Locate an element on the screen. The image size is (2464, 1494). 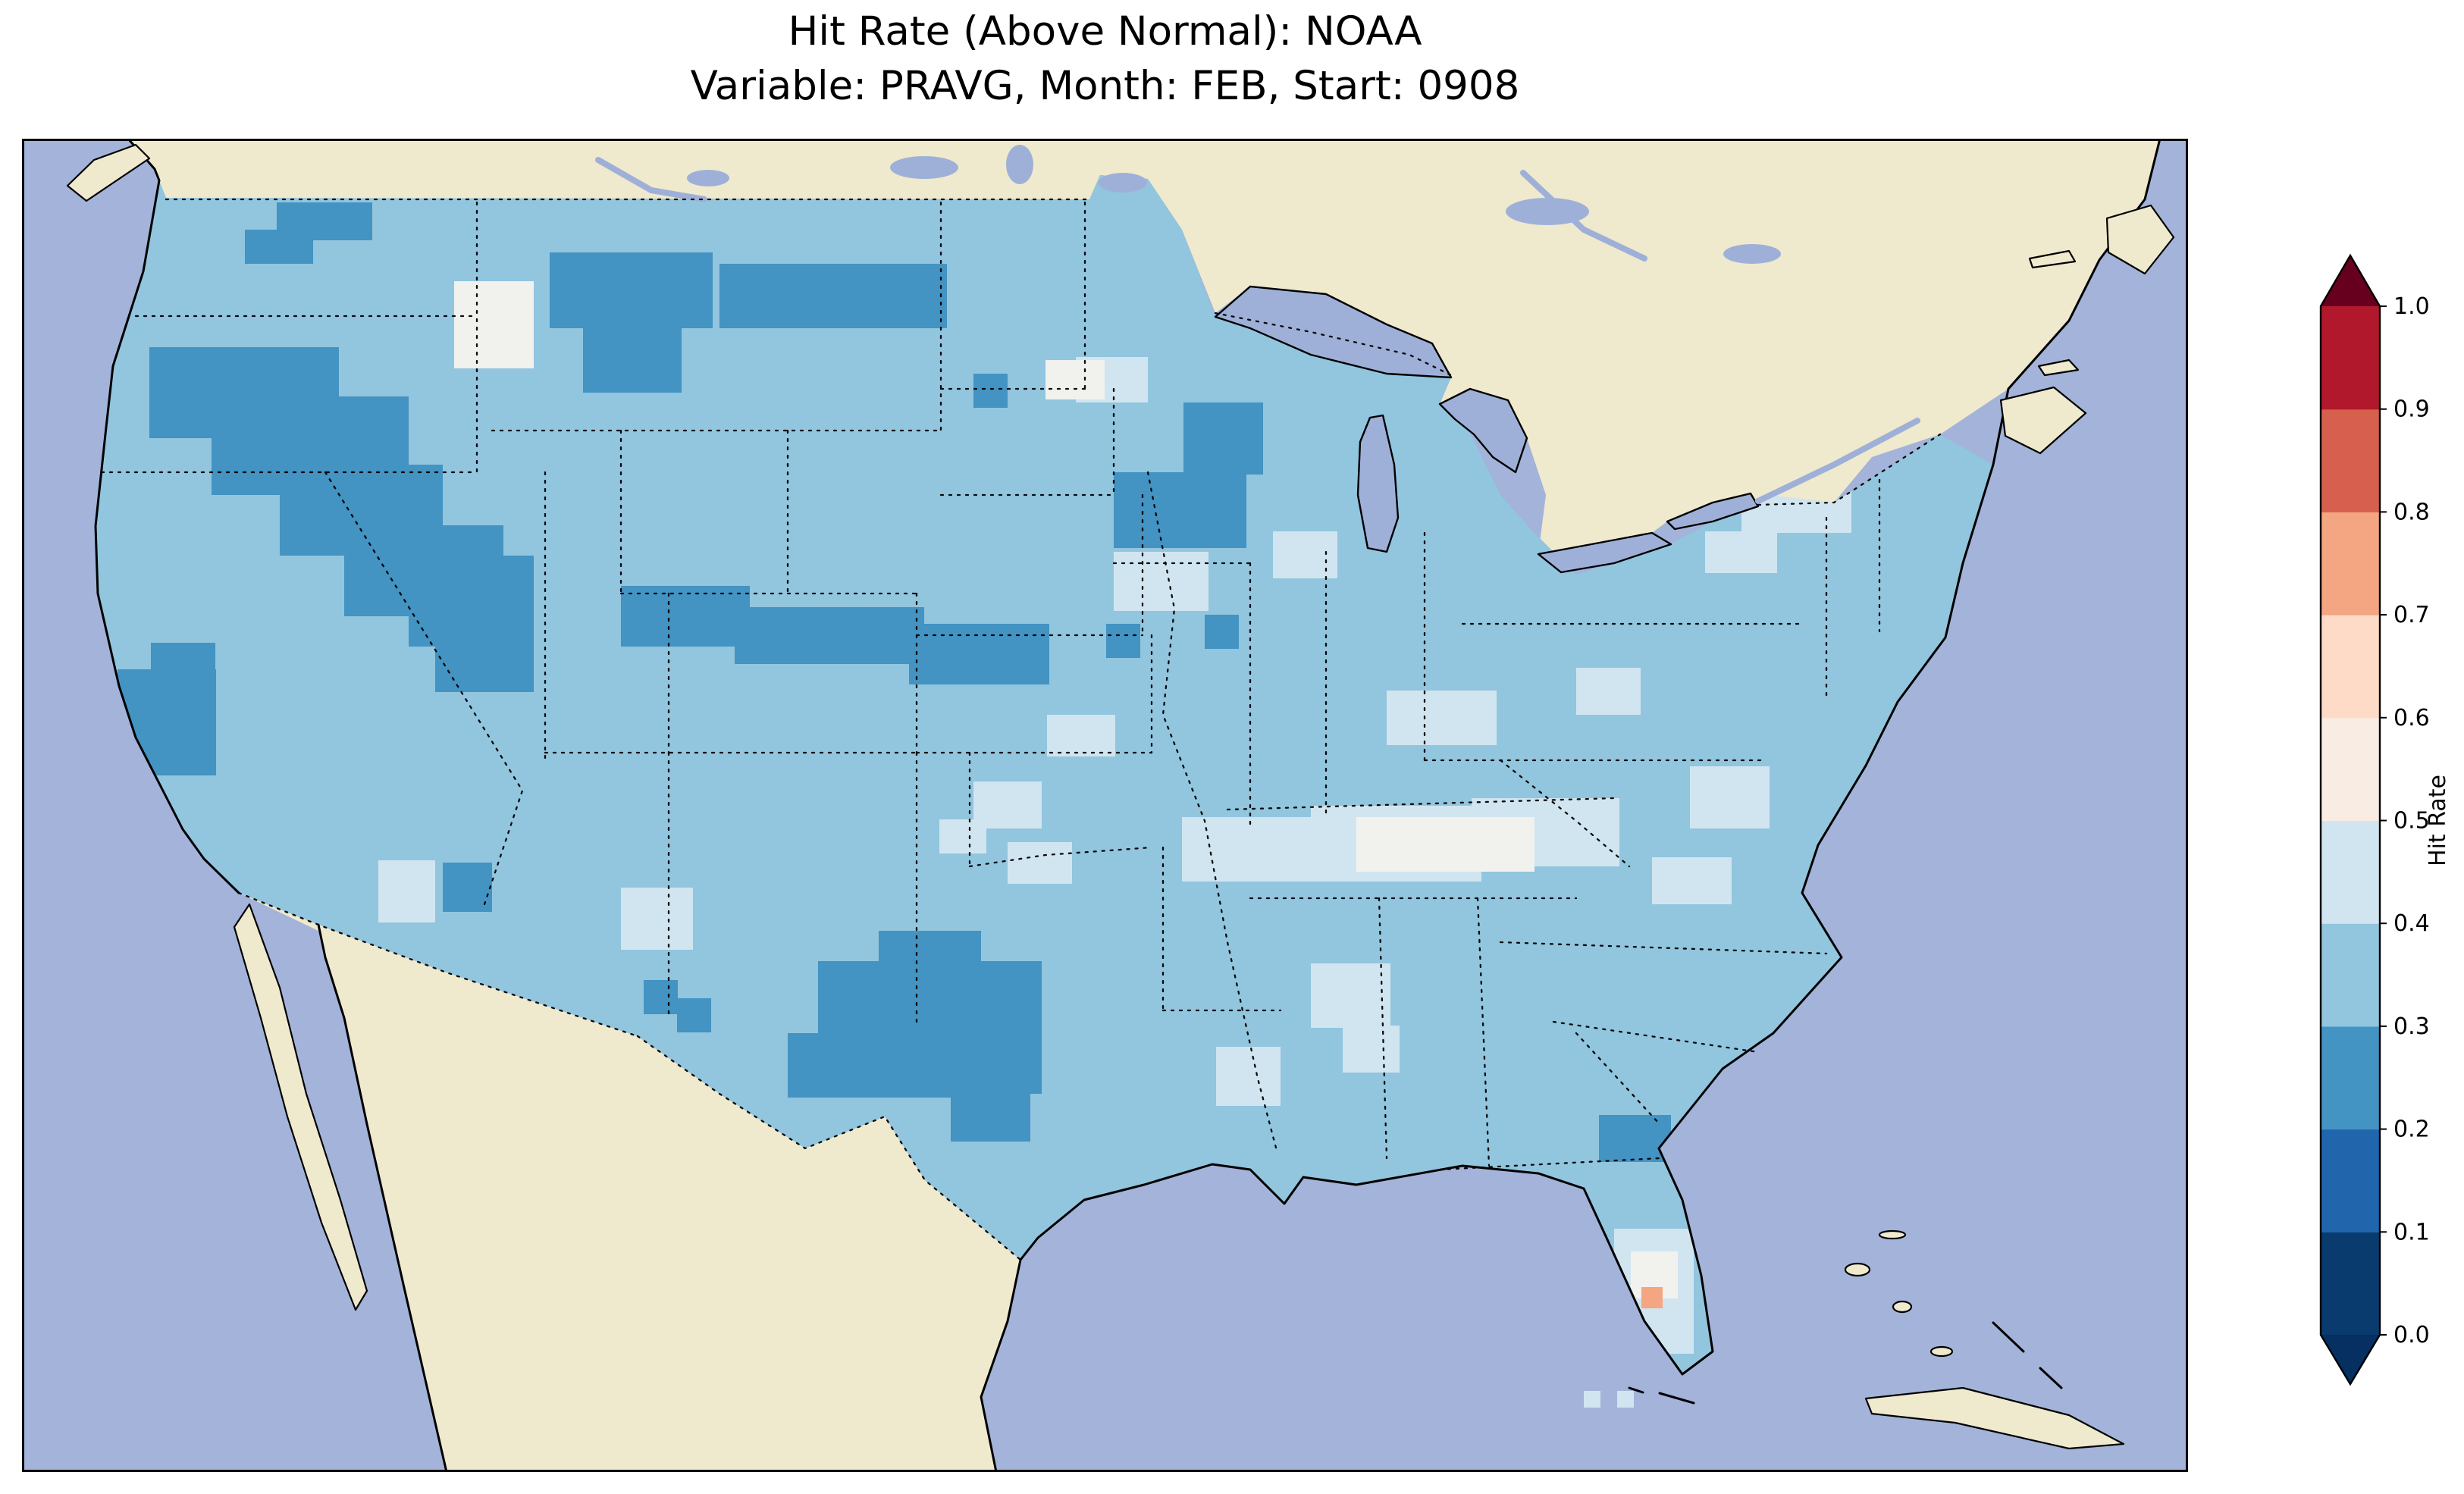
colorbar-tick-label: 0.5 is located at coordinates (2411, 821).